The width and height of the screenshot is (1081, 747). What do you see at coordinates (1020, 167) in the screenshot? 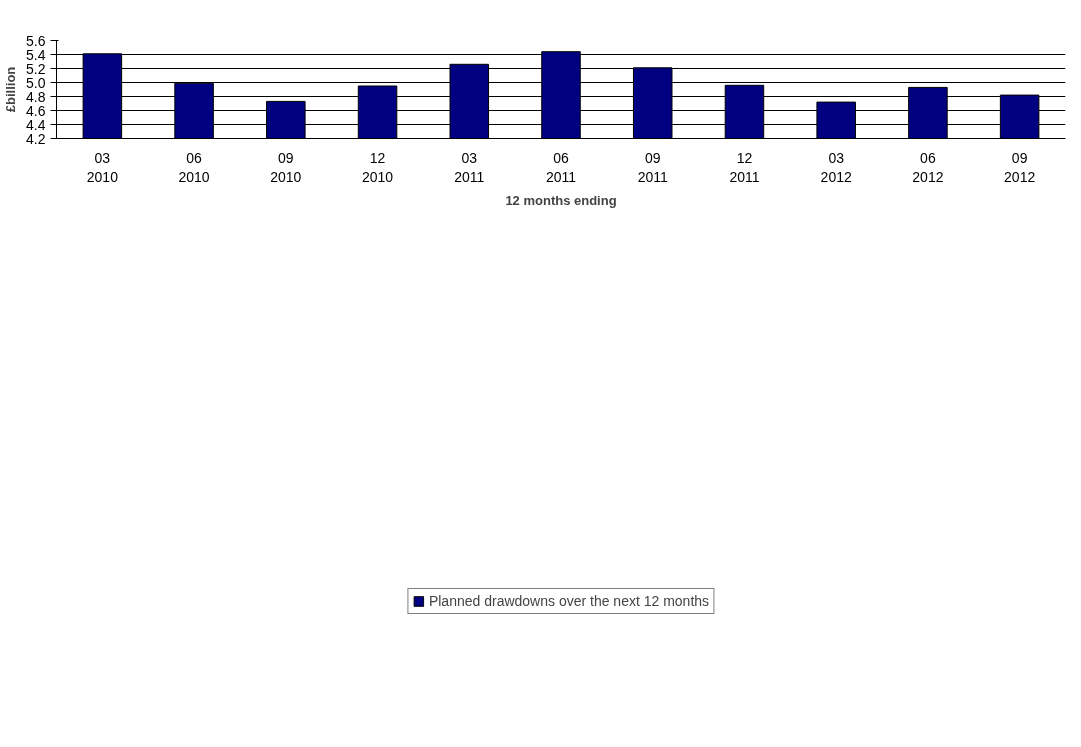
I see `x-tick-label: 09 2012` at bounding box center [1020, 167].